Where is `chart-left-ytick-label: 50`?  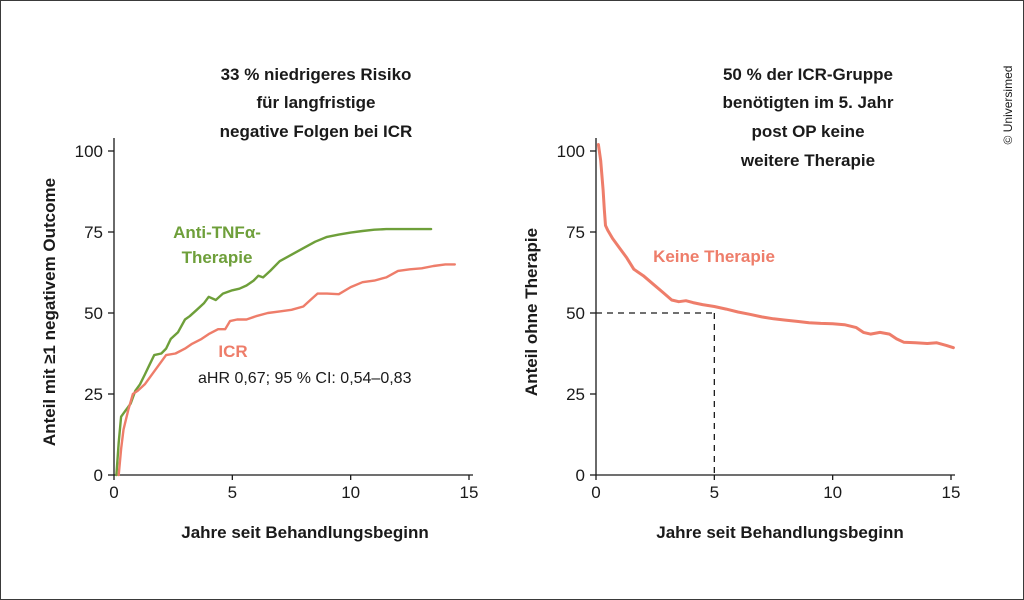
chart-left-ytick-label: 50 is located at coordinates (93, 313).